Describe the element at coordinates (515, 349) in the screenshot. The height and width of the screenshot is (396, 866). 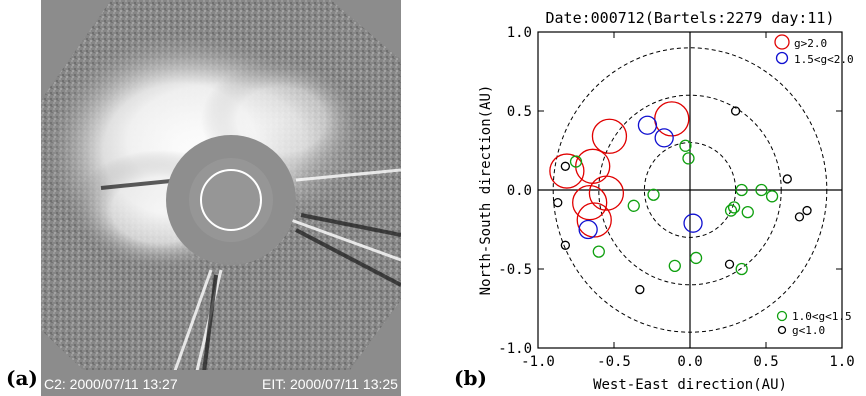
I see `y-tick-label: -1.0` at that location.